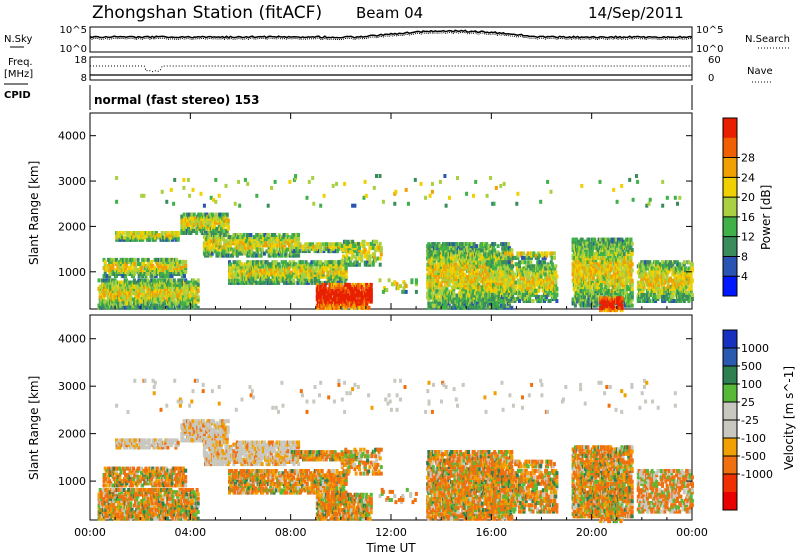  Describe the element at coordinates (391, 36) in the screenshot. I see `noise-search-trace` at that location.